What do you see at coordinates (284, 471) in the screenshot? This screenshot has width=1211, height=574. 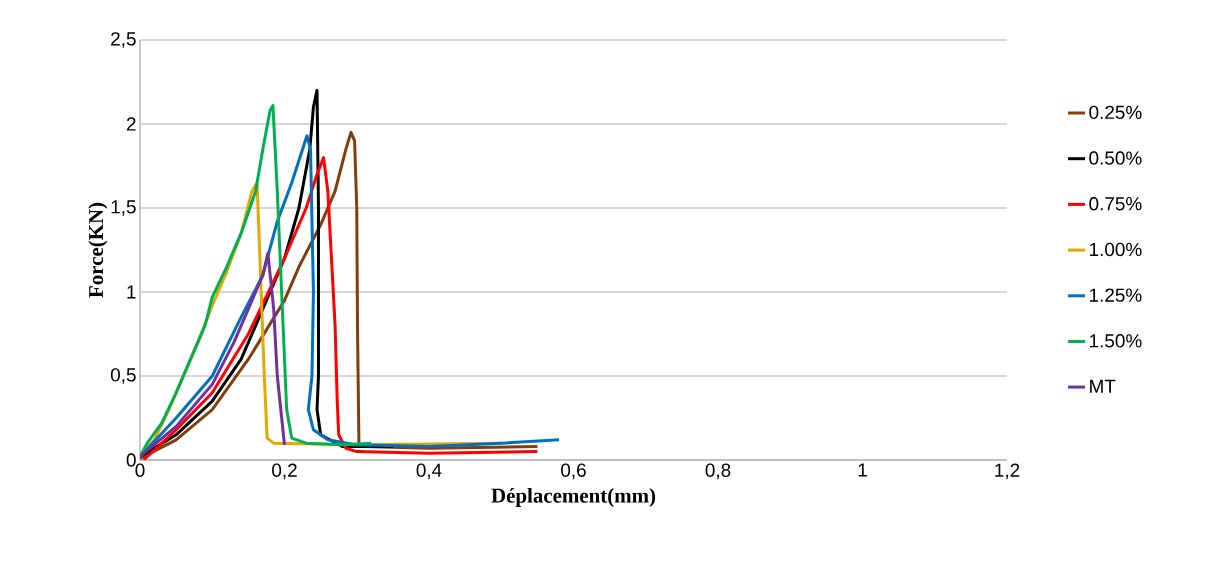 I see `x-tick-label: 0,2` at bounding box center [284, 471].